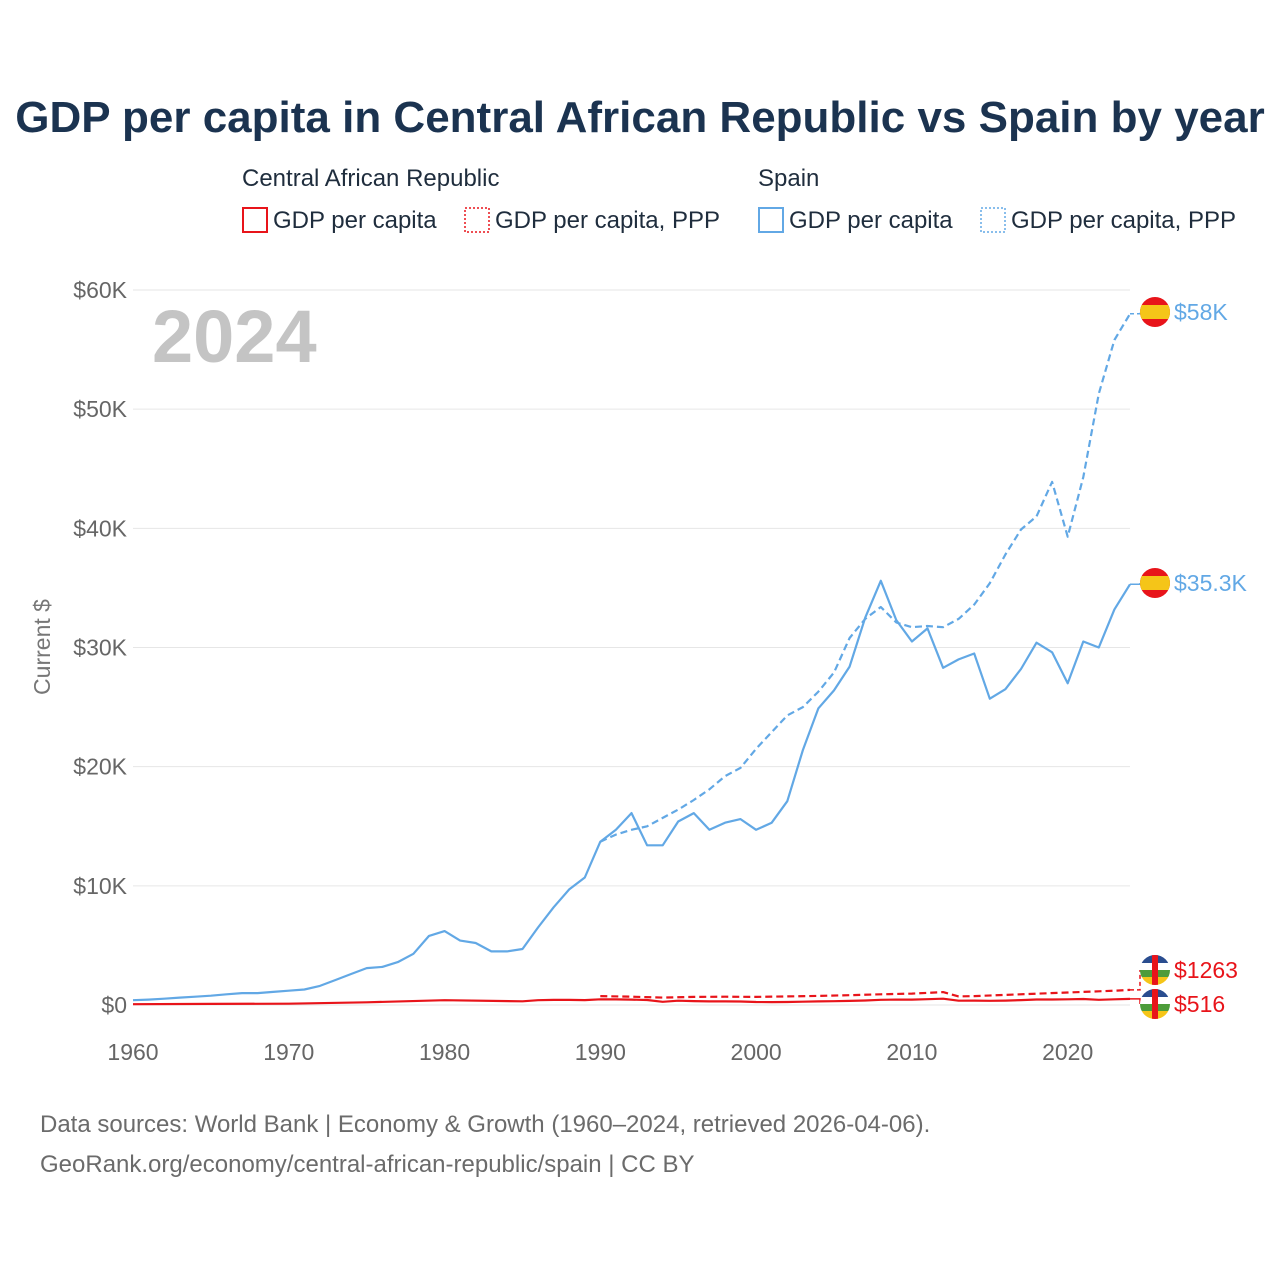 This screenshot has width=1280, height=1280. I want to click on end-value-label: $1263, so click(1206, 970).